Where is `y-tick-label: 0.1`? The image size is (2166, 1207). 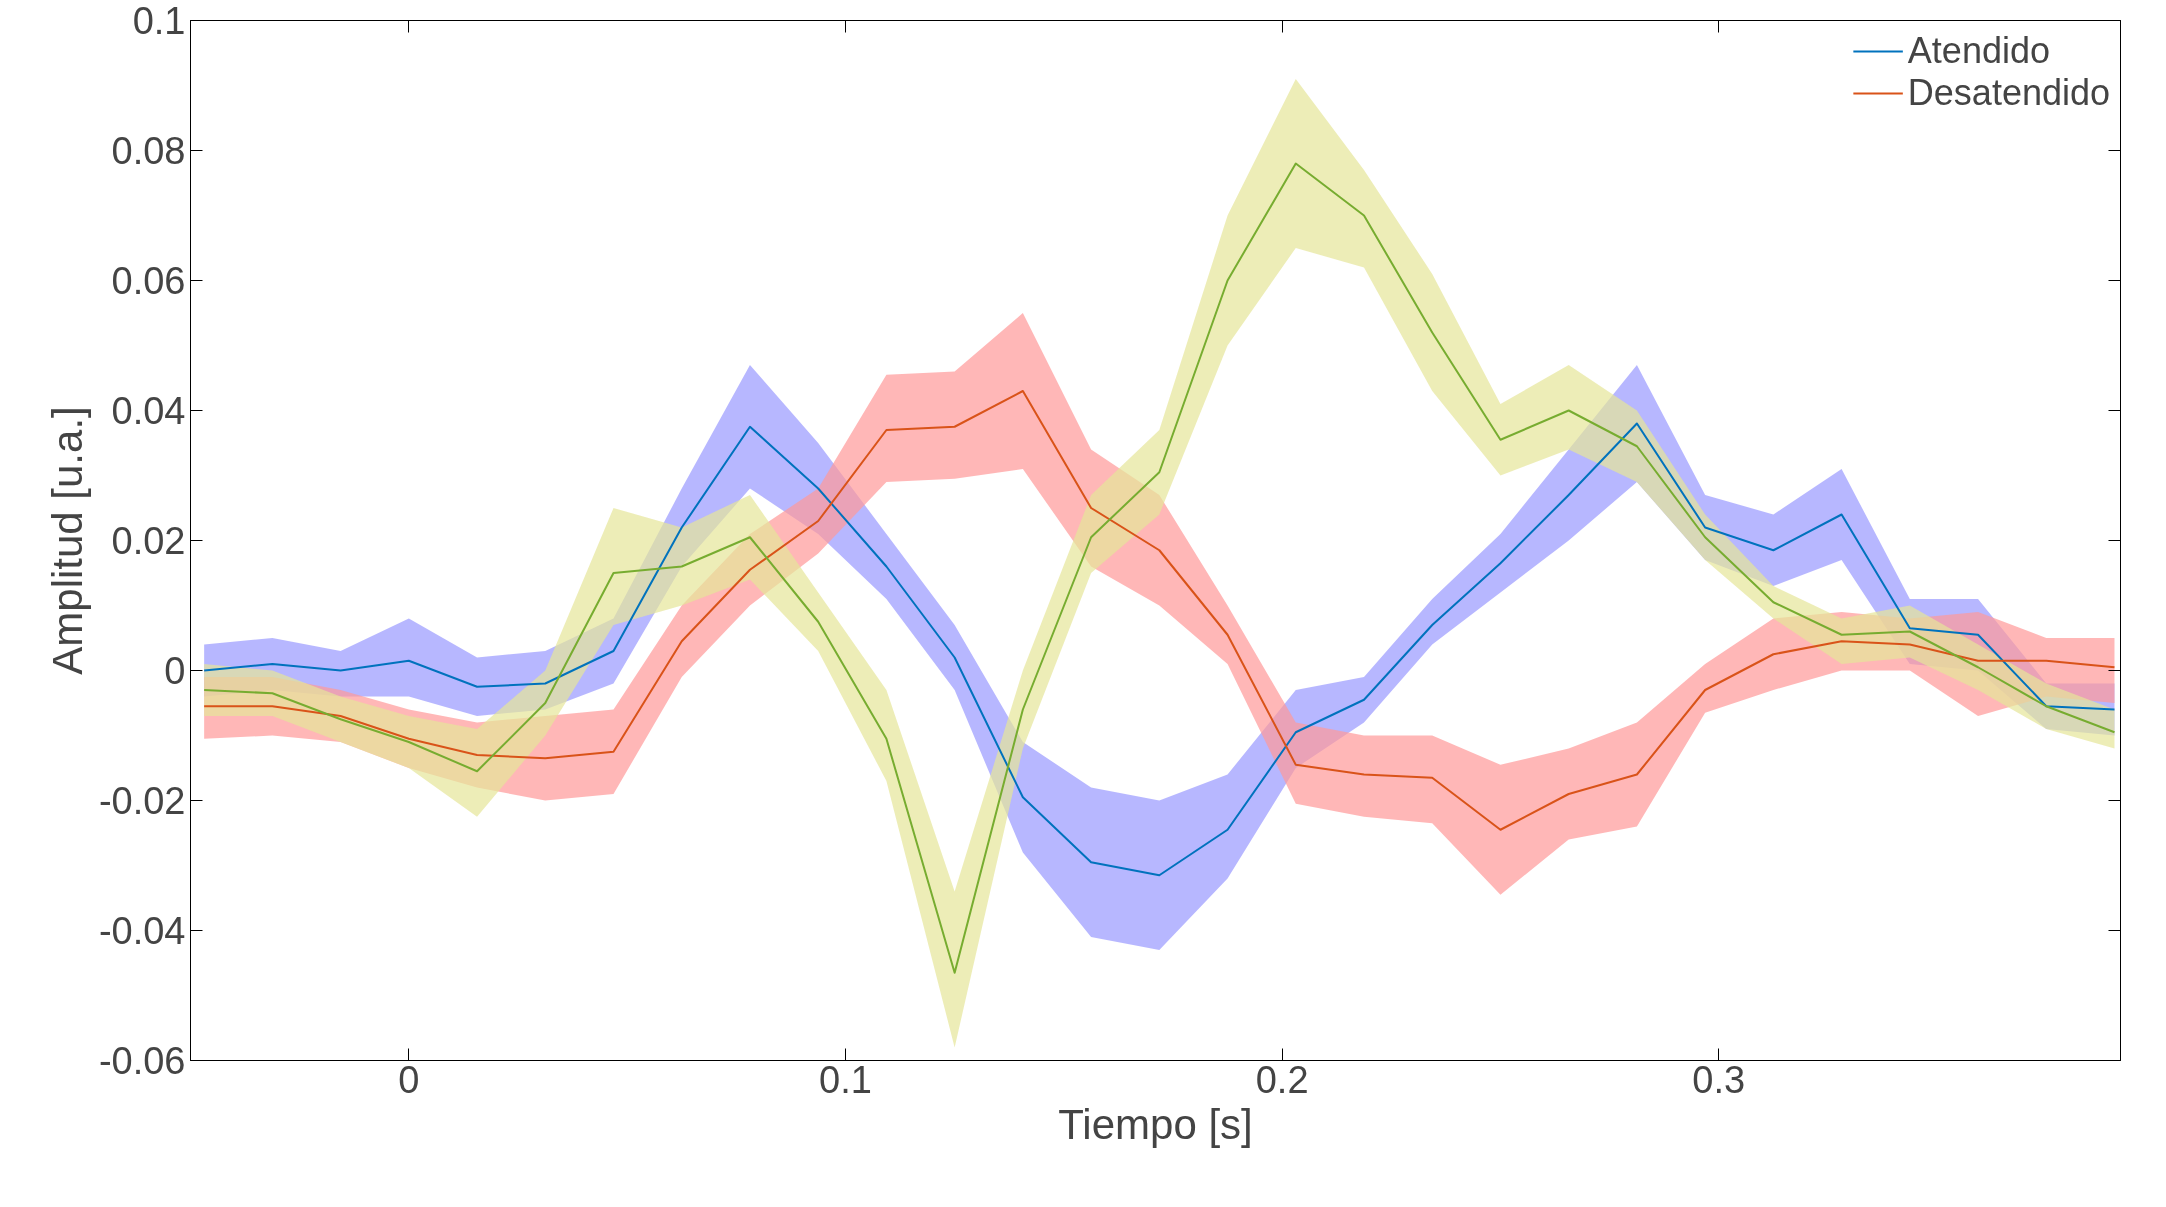 y-tick-label: 0.1 is located at coordinates (159, 21).